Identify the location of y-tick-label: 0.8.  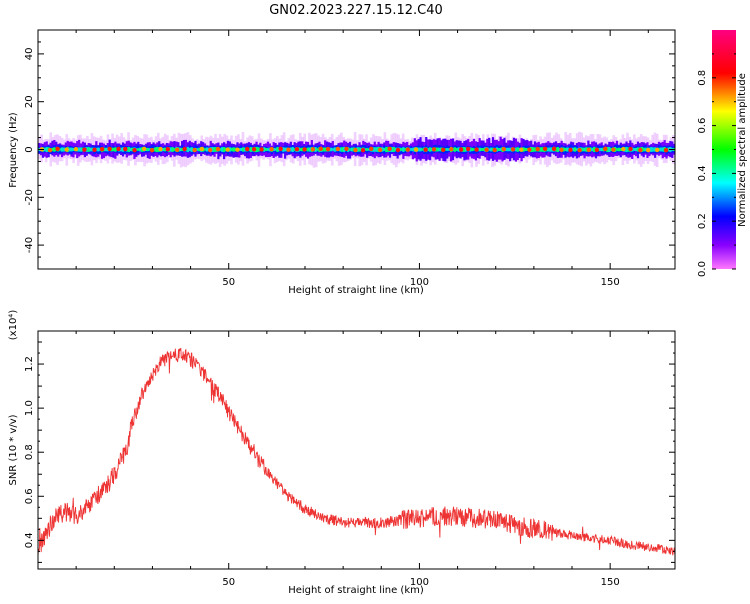
(29, 452).